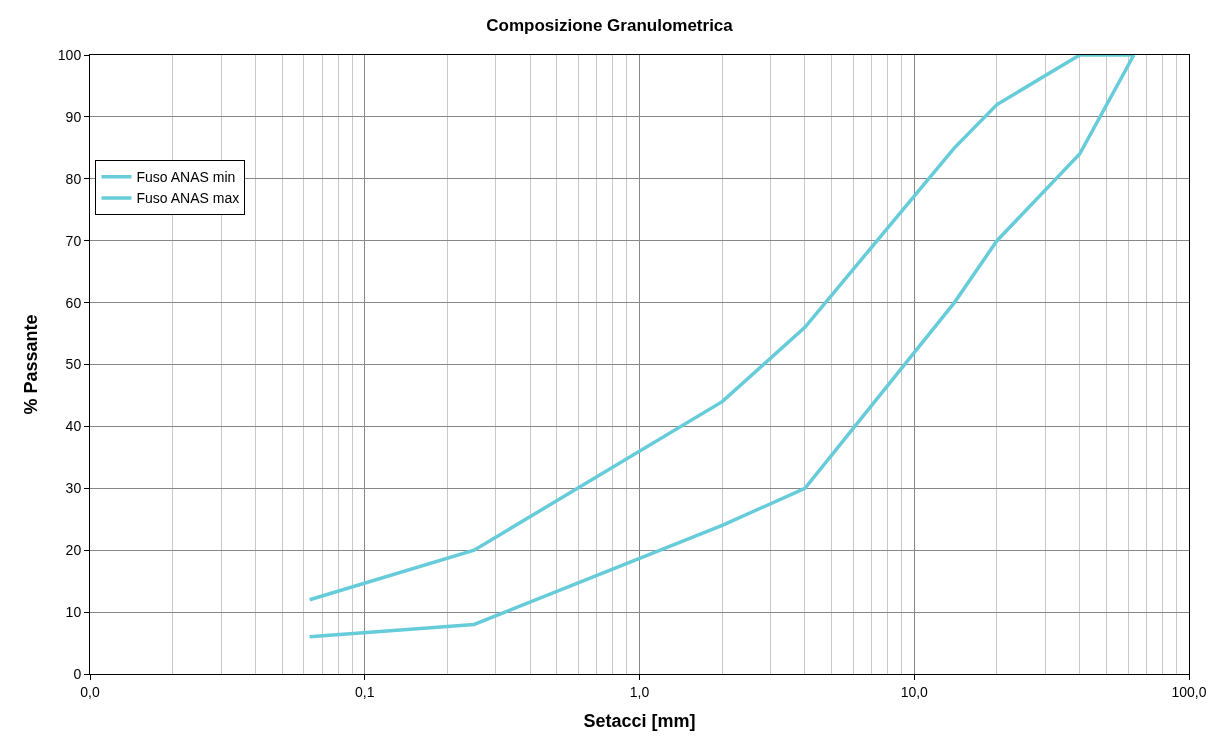 The height and width of the screenshot is (744, 1219). What do you see at coordinates (365, 691) in the screenshot?
I see `x-tick-label: 0,1` at bounding box center [365, 691].